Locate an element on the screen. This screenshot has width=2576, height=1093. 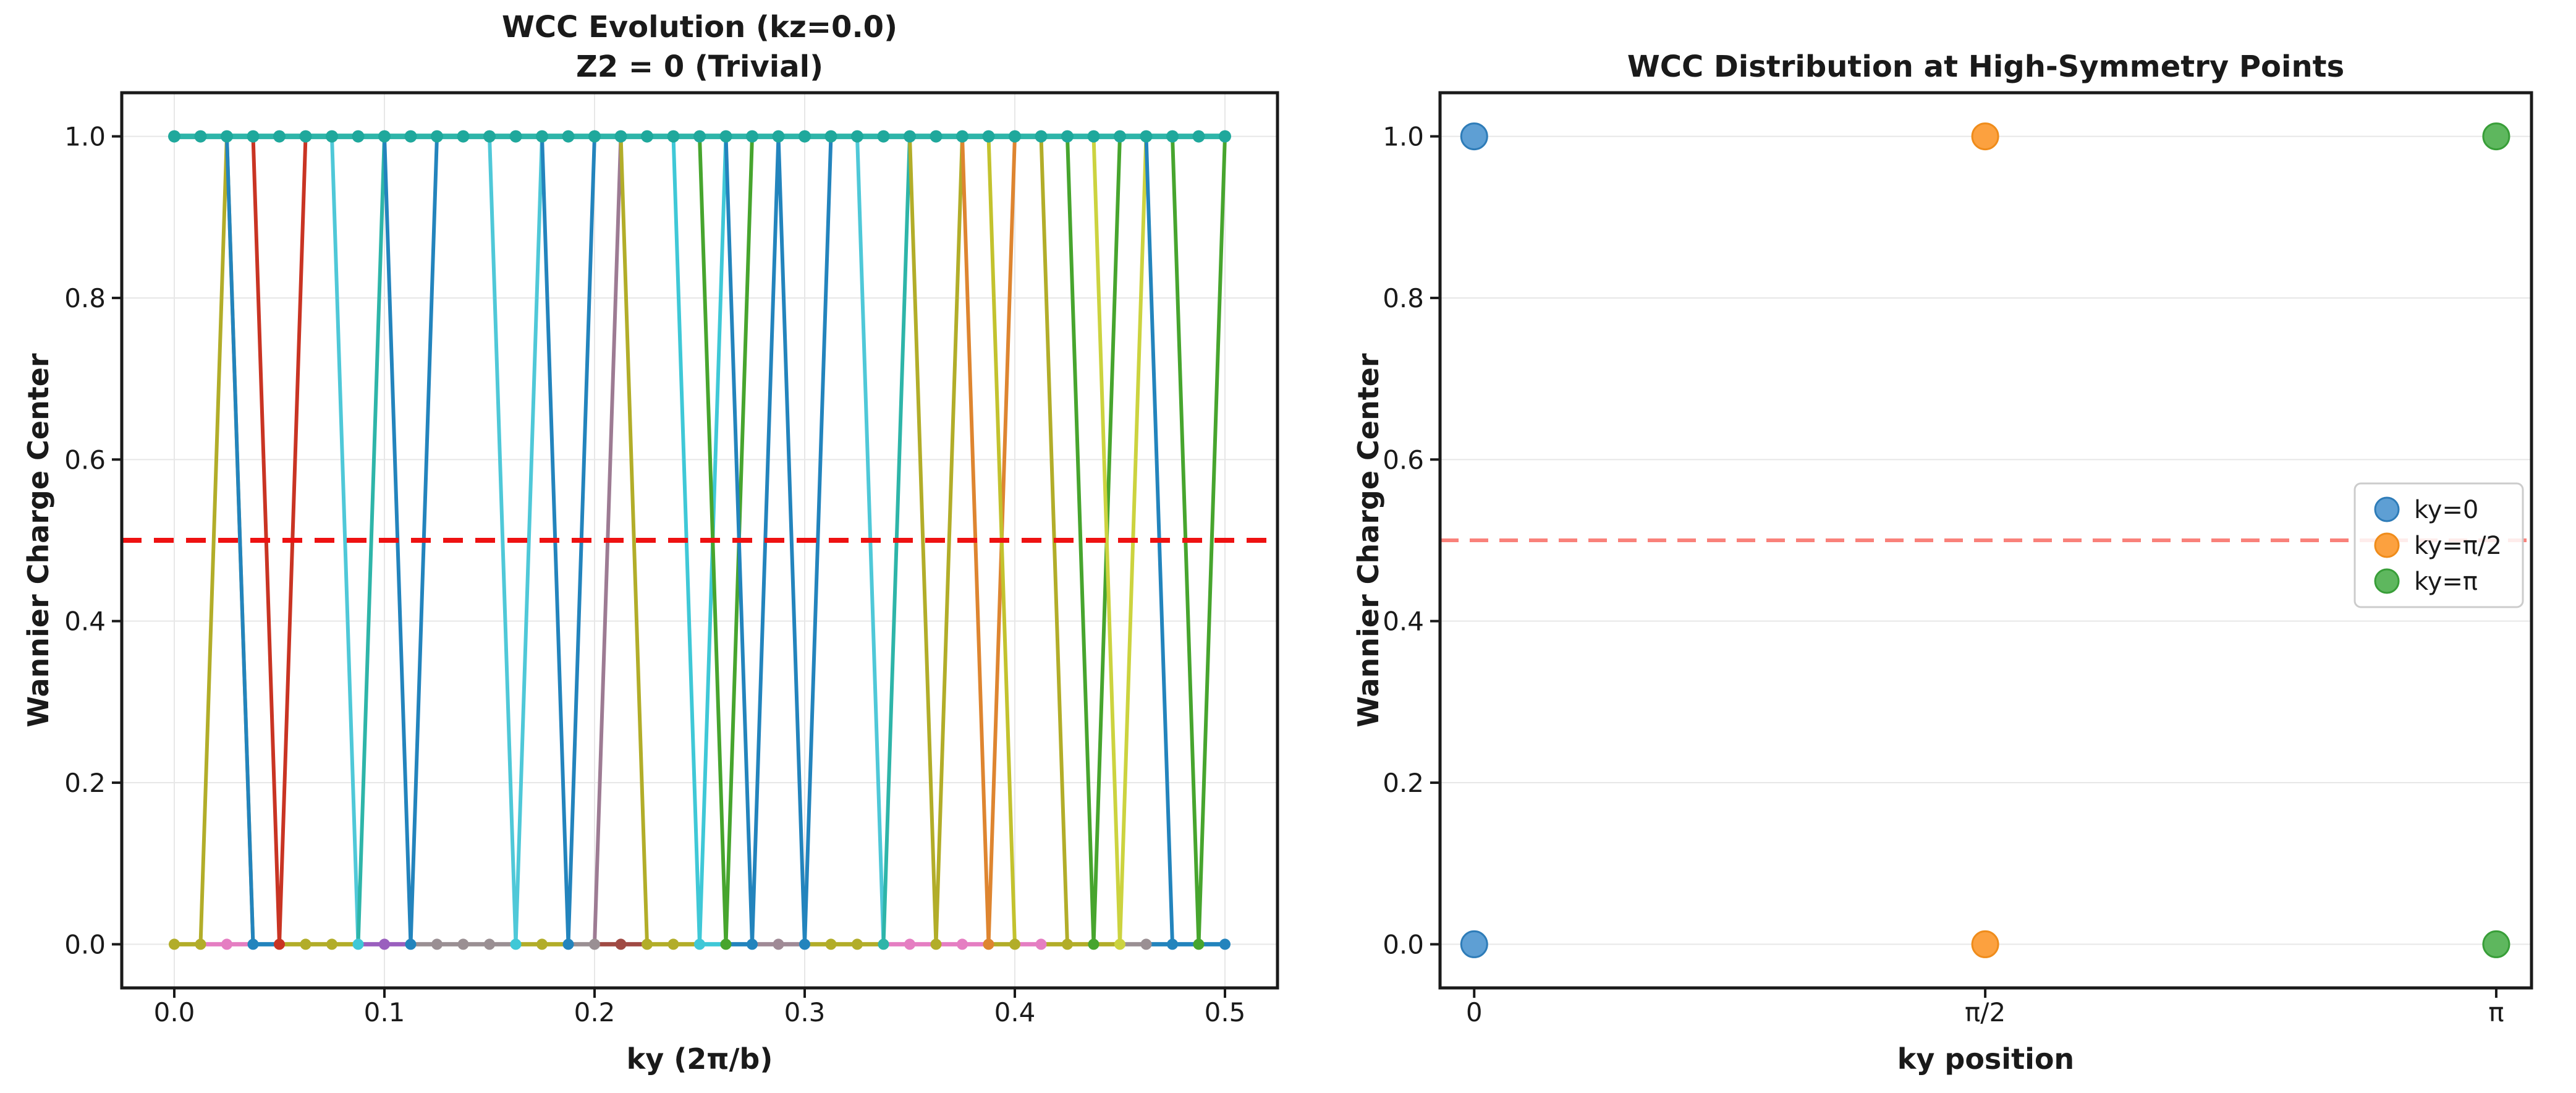
y-tick-label: 1.0 is located at coordinates (85, 137).